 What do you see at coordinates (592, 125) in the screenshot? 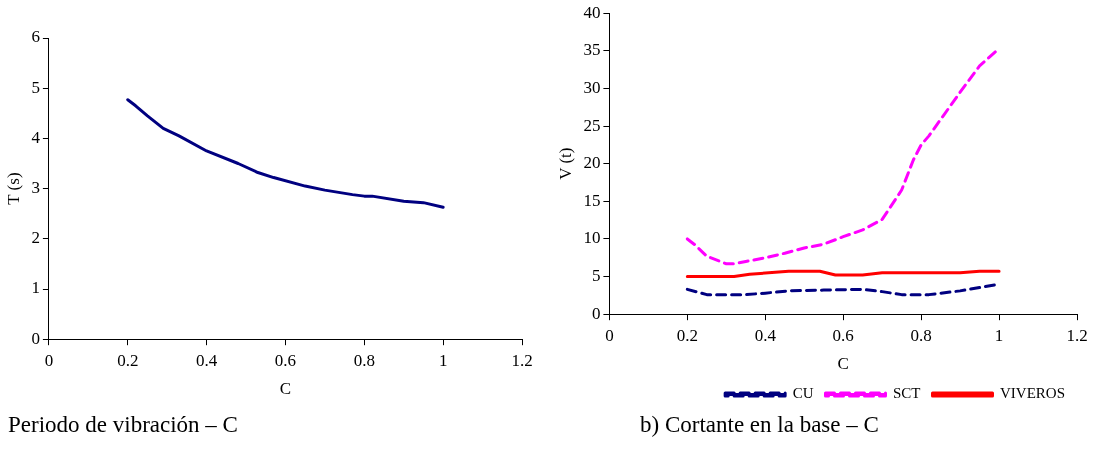
I see `y-tick-label: 25` at bounding box center [592, 125].